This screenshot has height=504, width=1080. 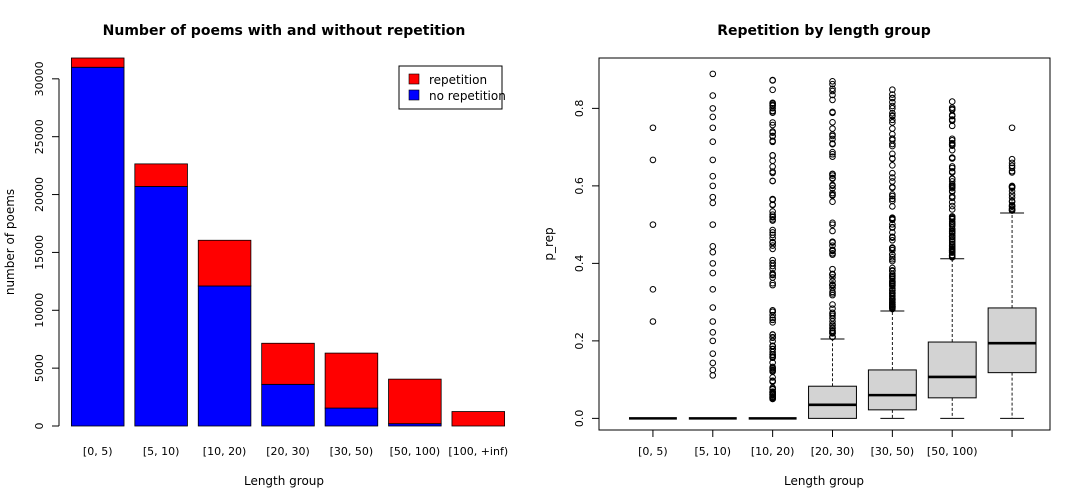 I want to click on left-y-tick-label: 30000, so click(x=39, y=78).